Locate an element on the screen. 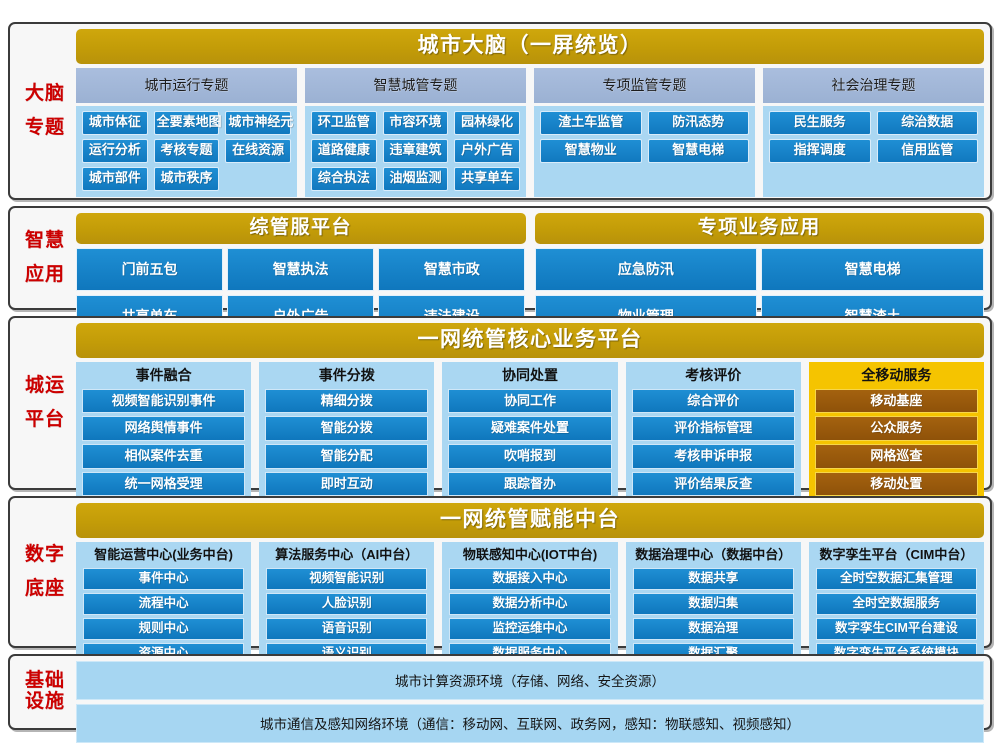 This screenshot has height=750, width=1000. pillar-header: 算法服务中心（AI中台） is located at coordinates (347, 555).